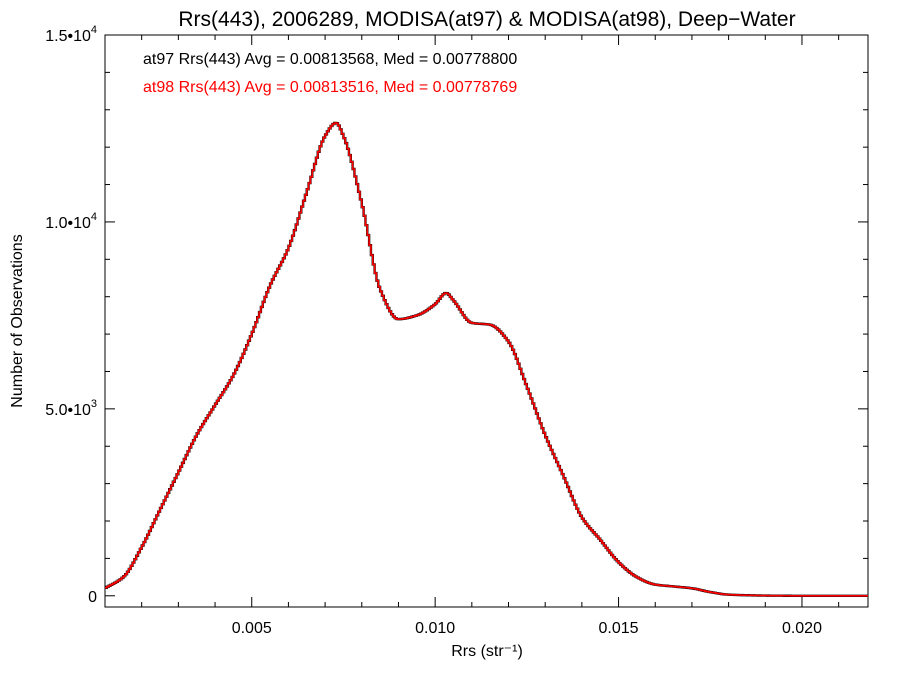 This screenshot has height=680, width=900. I want to click on x-tick-label: 0.015, so click(619, 628).